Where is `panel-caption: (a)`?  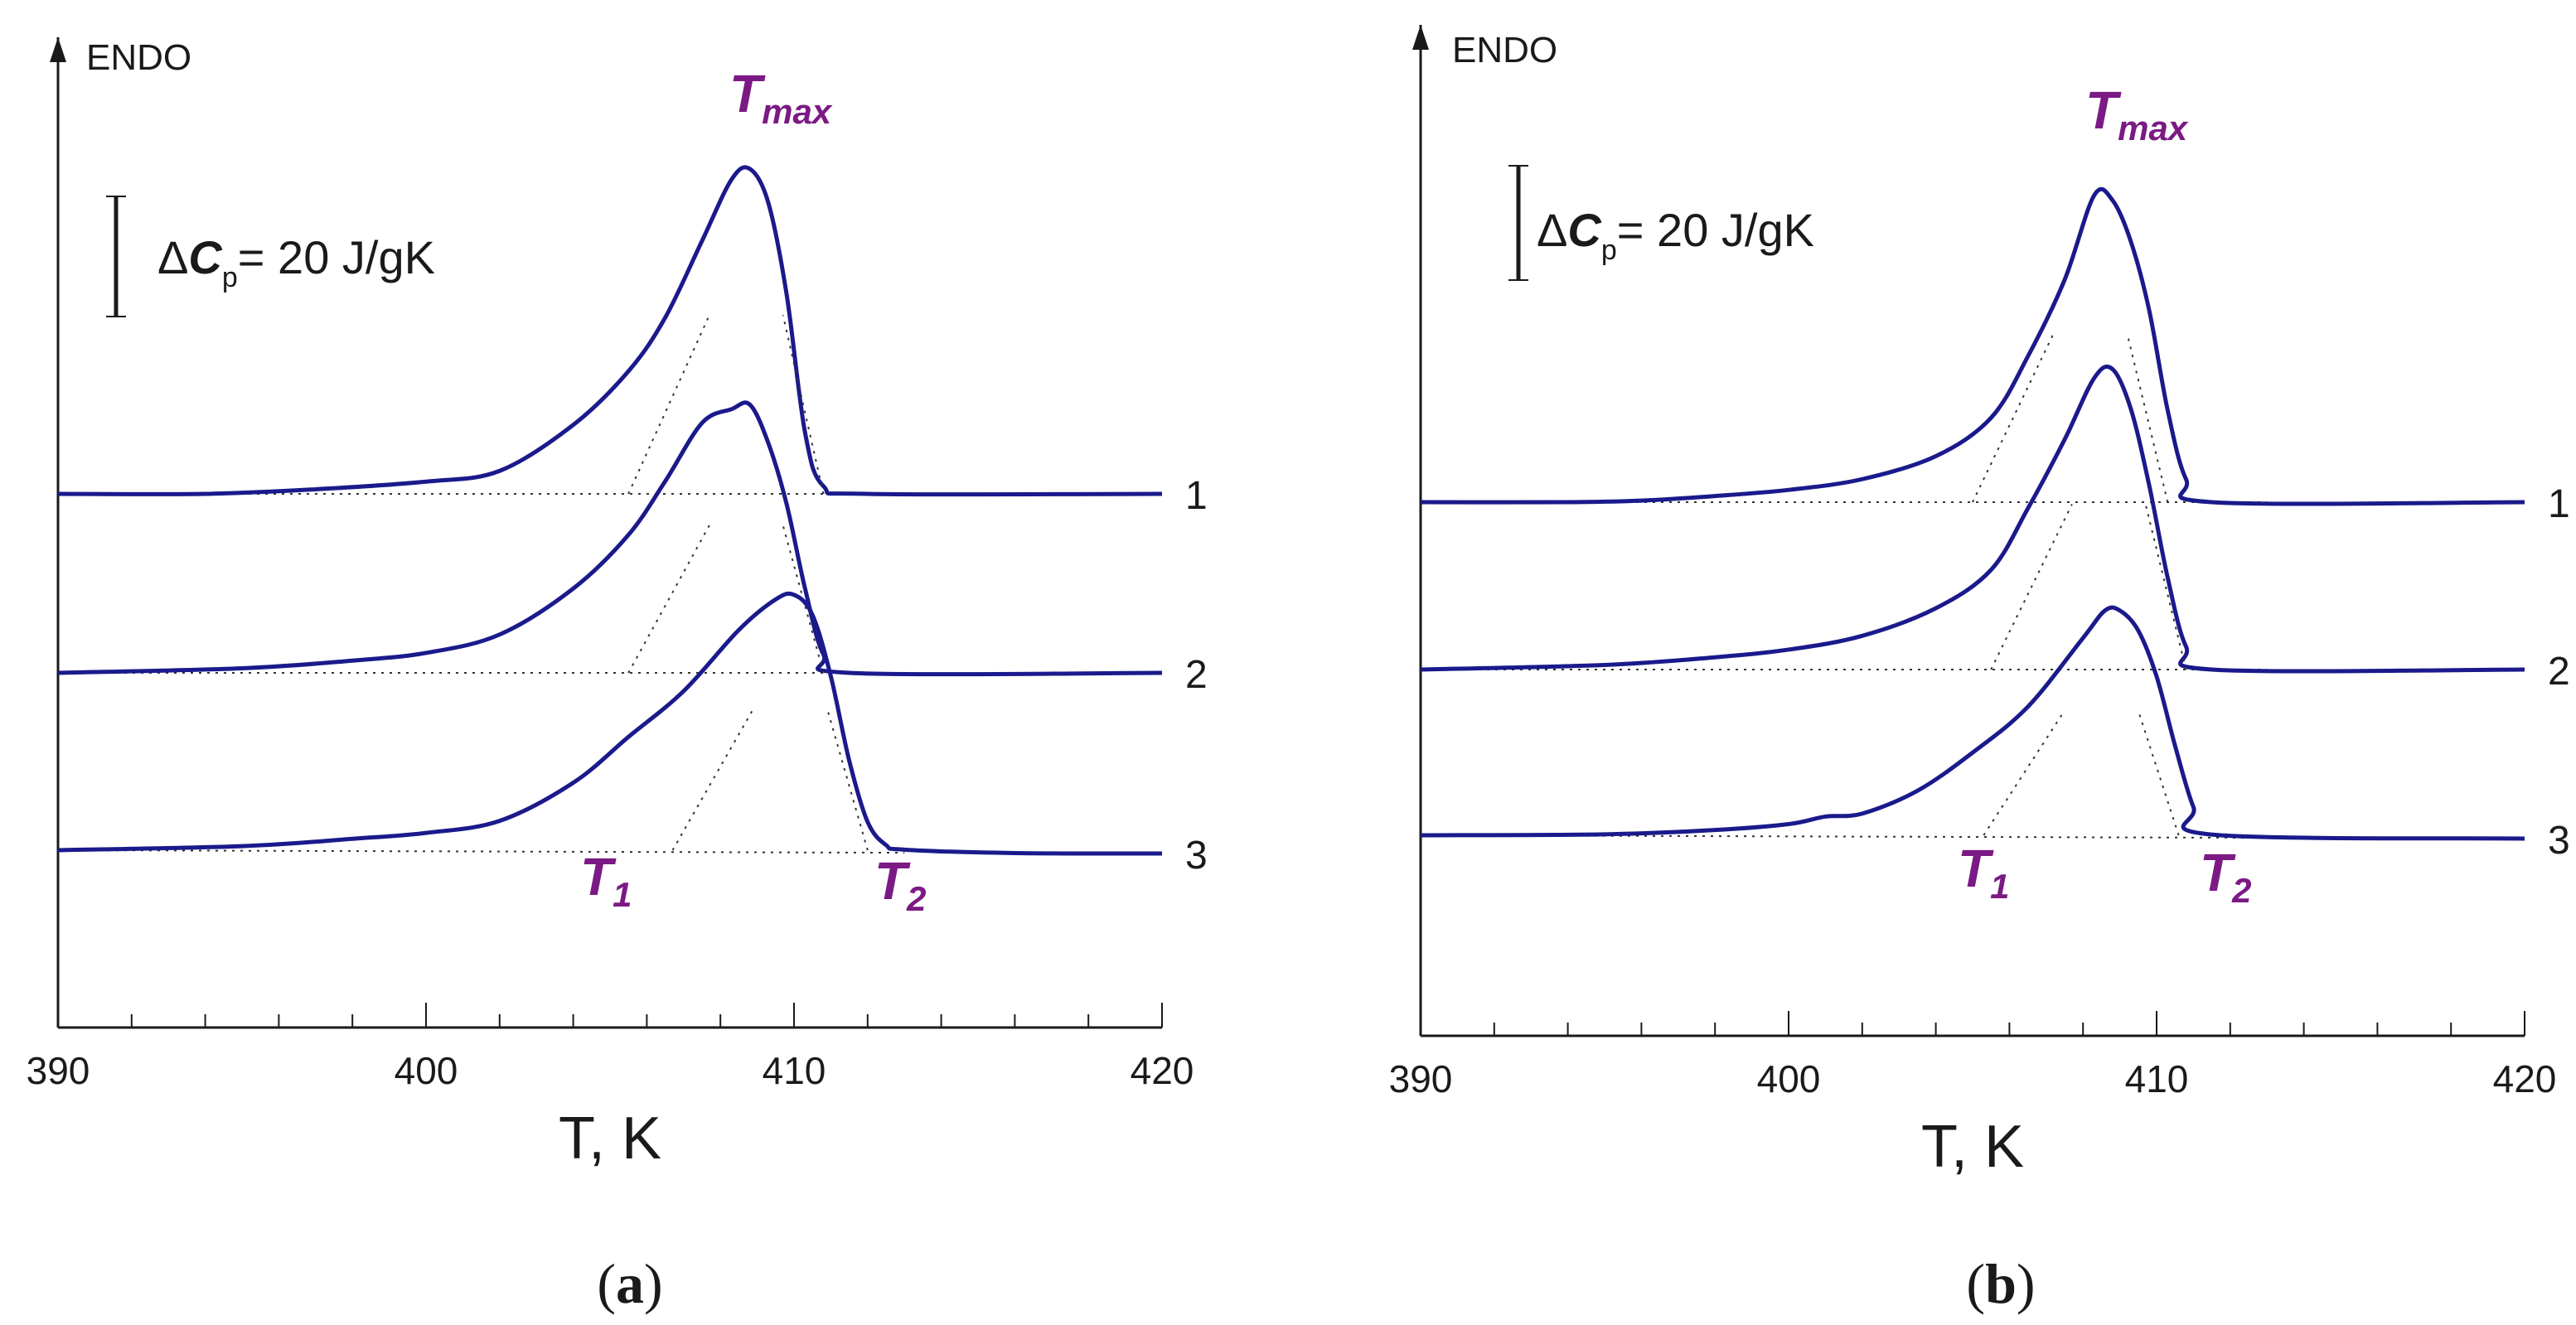 panel-caption: (a) is located at coordinates (629, 1284).